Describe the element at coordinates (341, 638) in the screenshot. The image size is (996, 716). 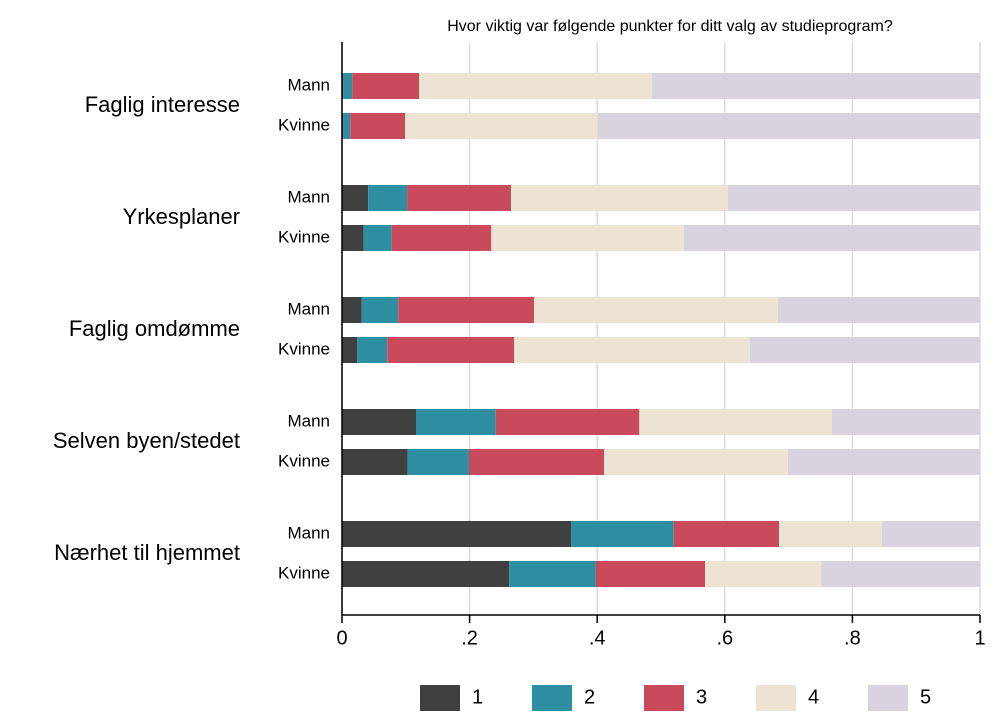
I see `x-tick-label: 0` at that location.